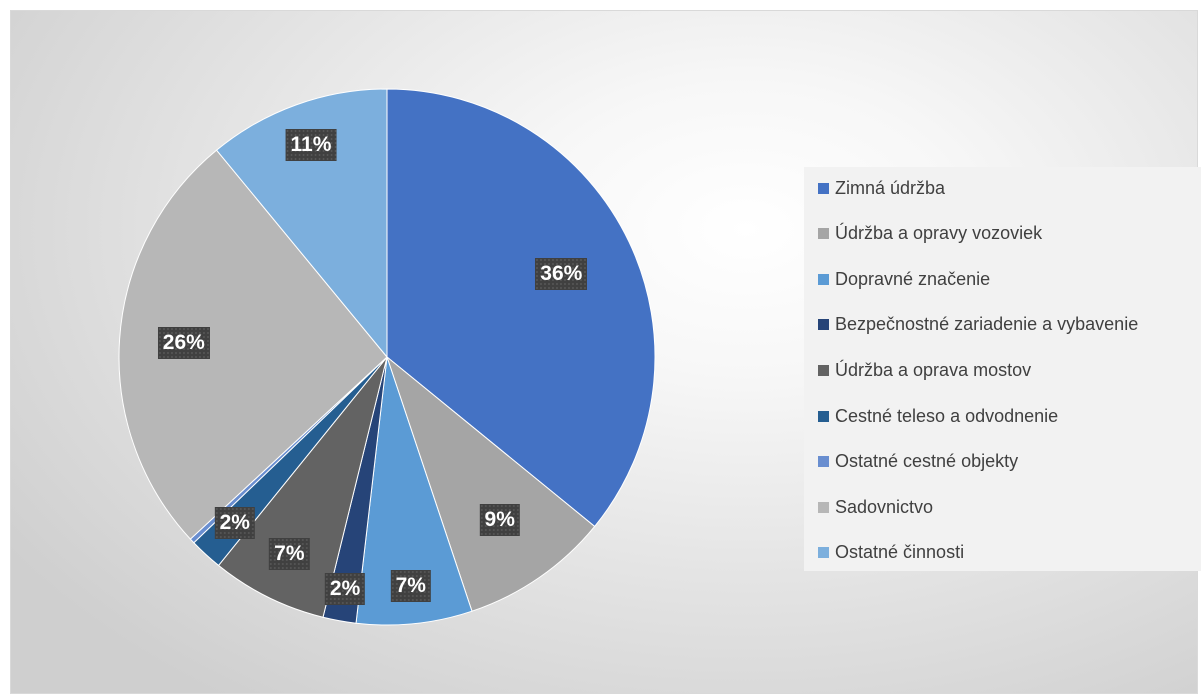 The width and height of the screenshot is (1202, 698). I want to click on data-label-2: 9%, so click(499, 520).